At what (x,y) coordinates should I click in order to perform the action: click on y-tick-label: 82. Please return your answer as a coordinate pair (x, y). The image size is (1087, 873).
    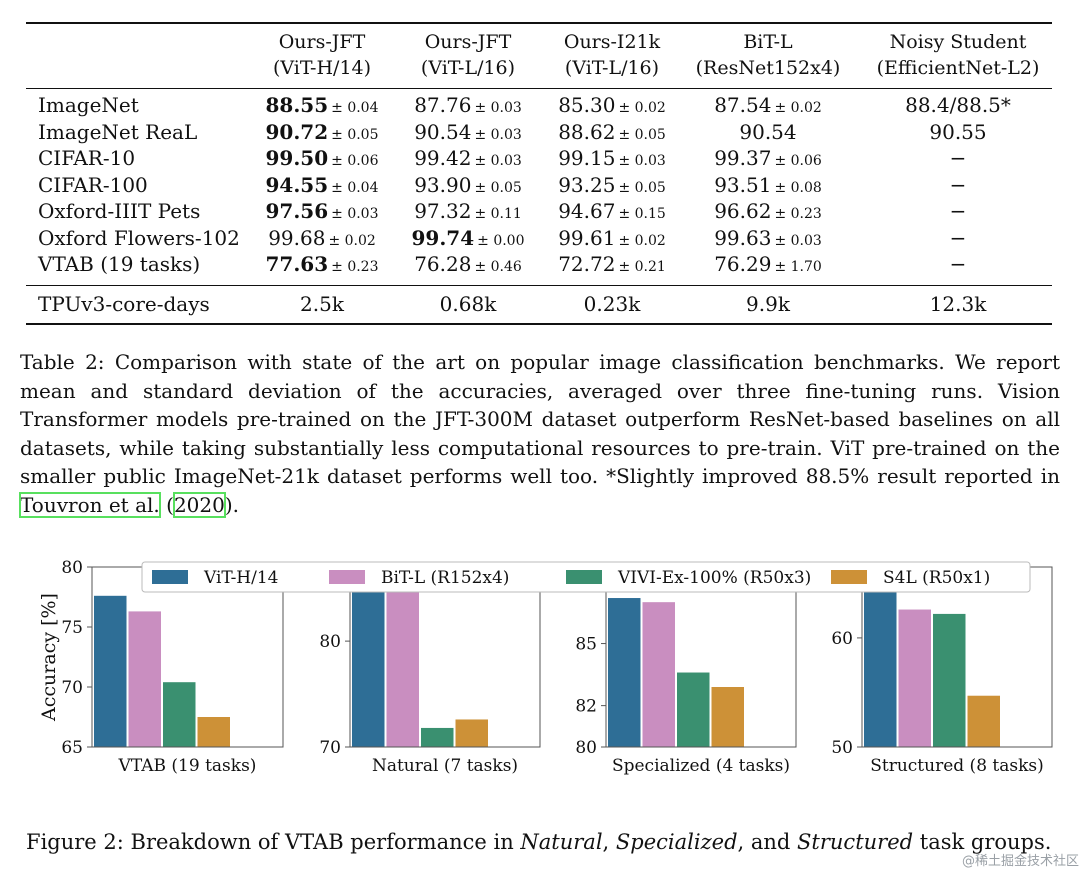
    Looking at the image, I should click on (586, 707).